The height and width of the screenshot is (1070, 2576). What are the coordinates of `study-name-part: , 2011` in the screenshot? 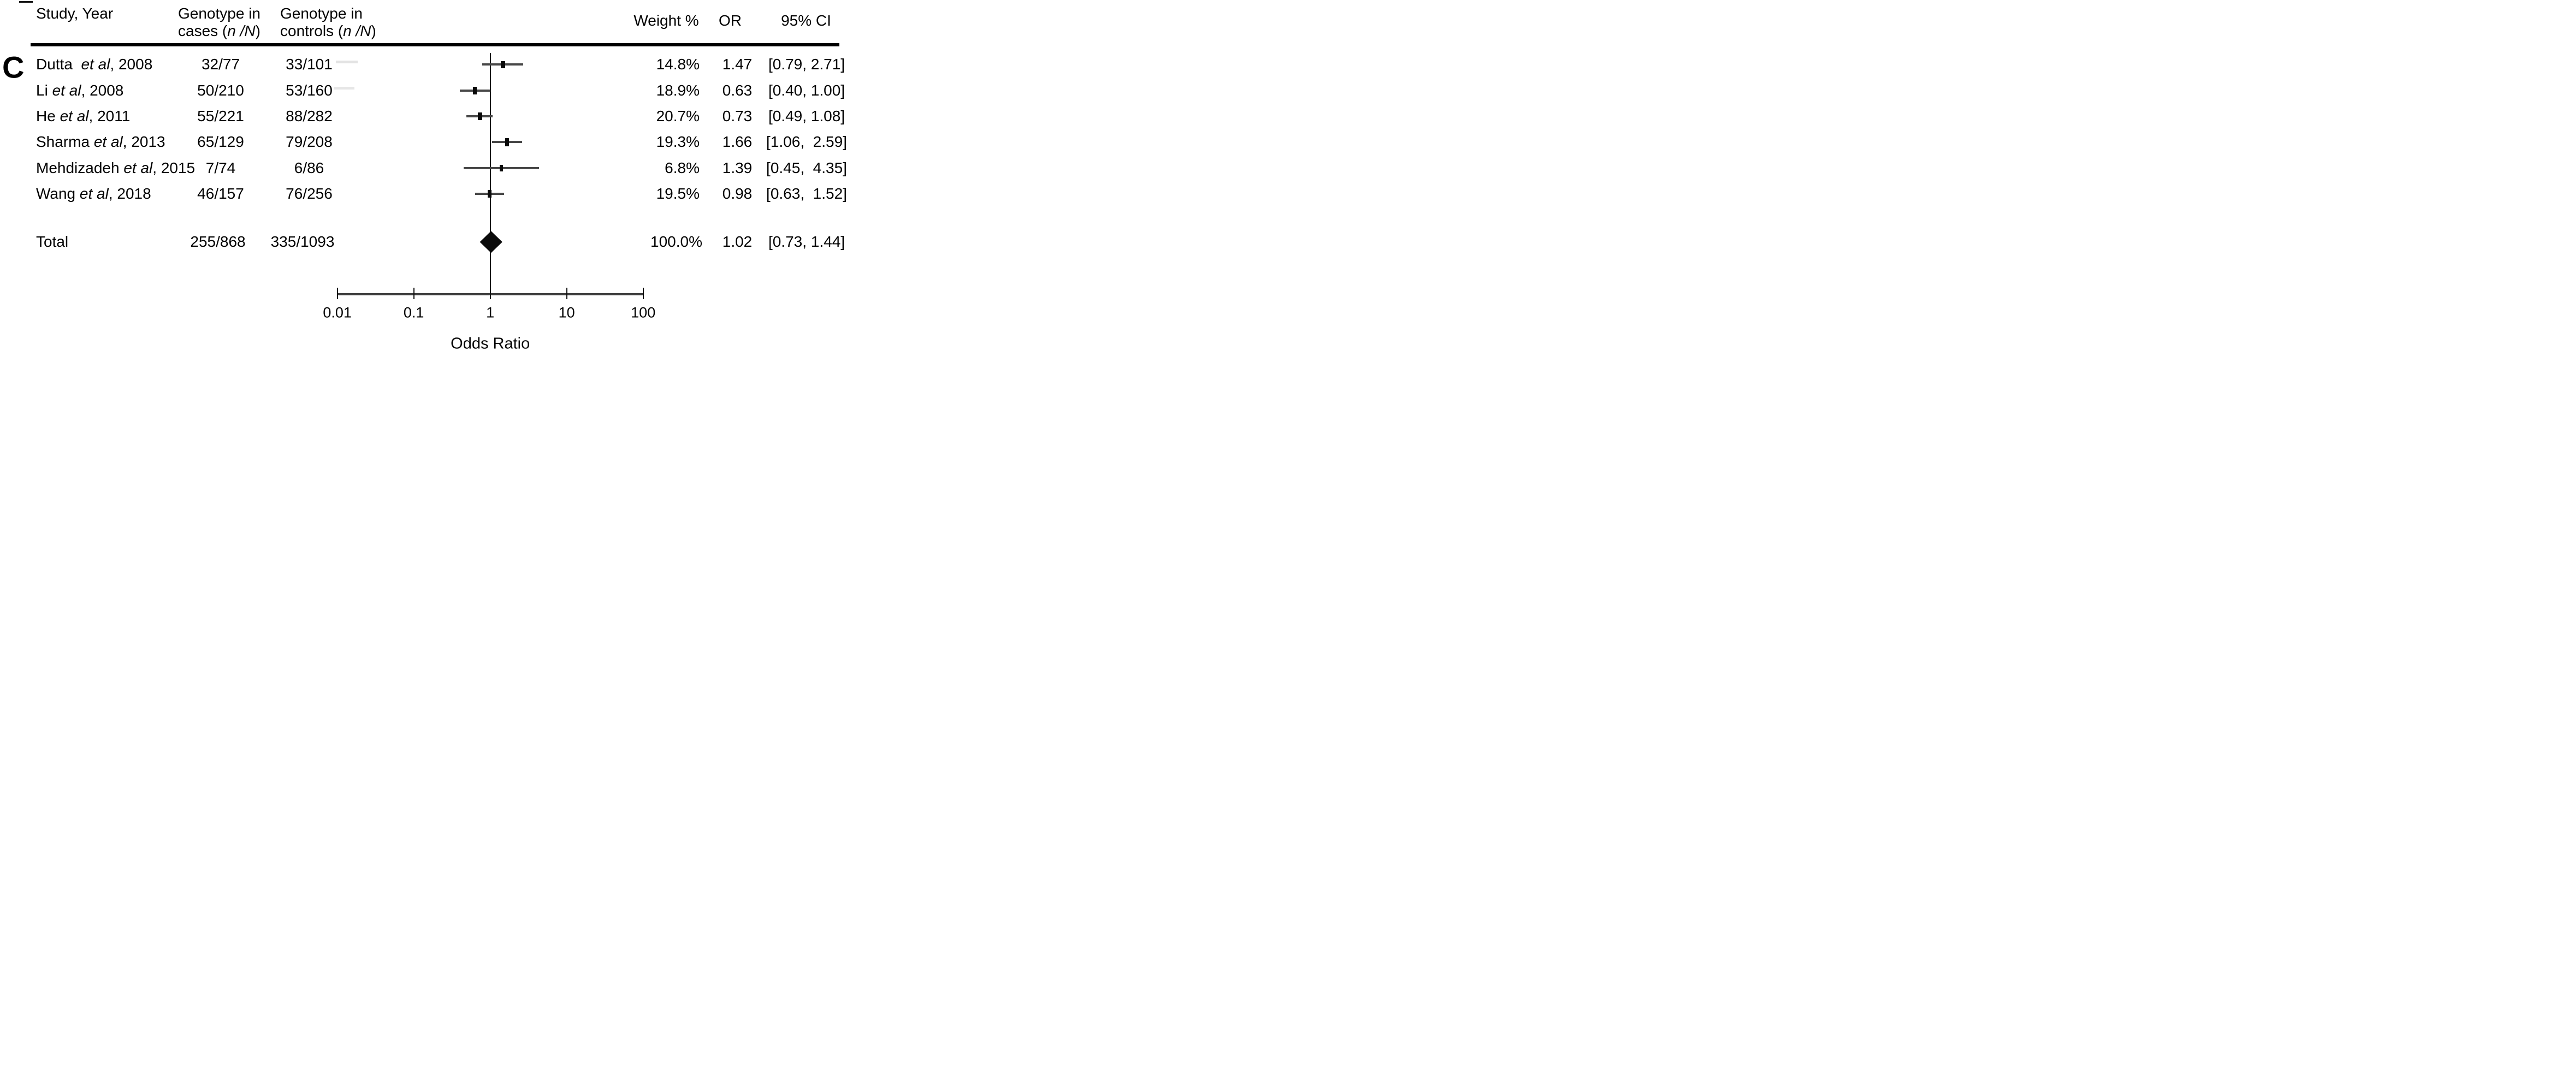 It's located at (109, 116).